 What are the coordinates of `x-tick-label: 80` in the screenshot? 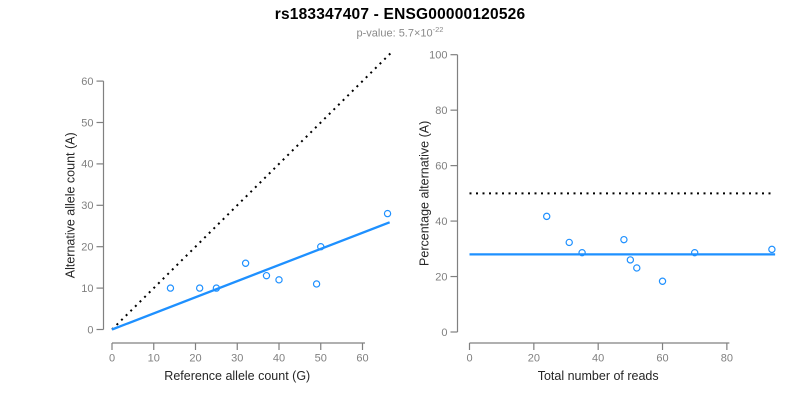 It's located at (727, 359).